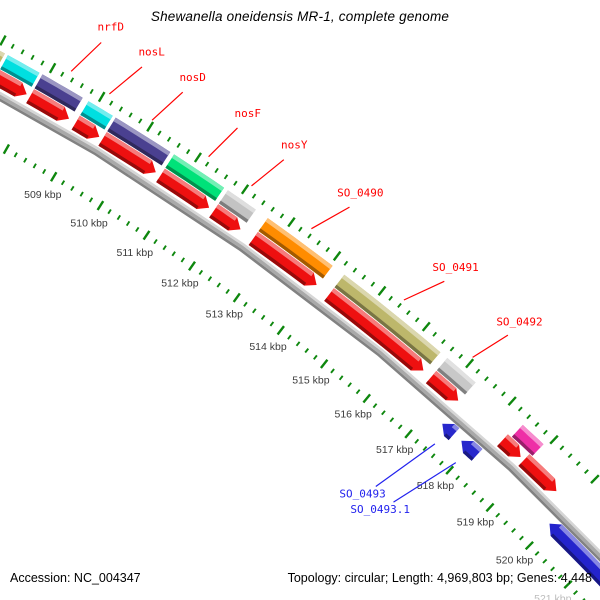  Describe the element at coordinates (354, 415) in the screenshot. I see `kbp-label-516: 516 kbp` at that location.